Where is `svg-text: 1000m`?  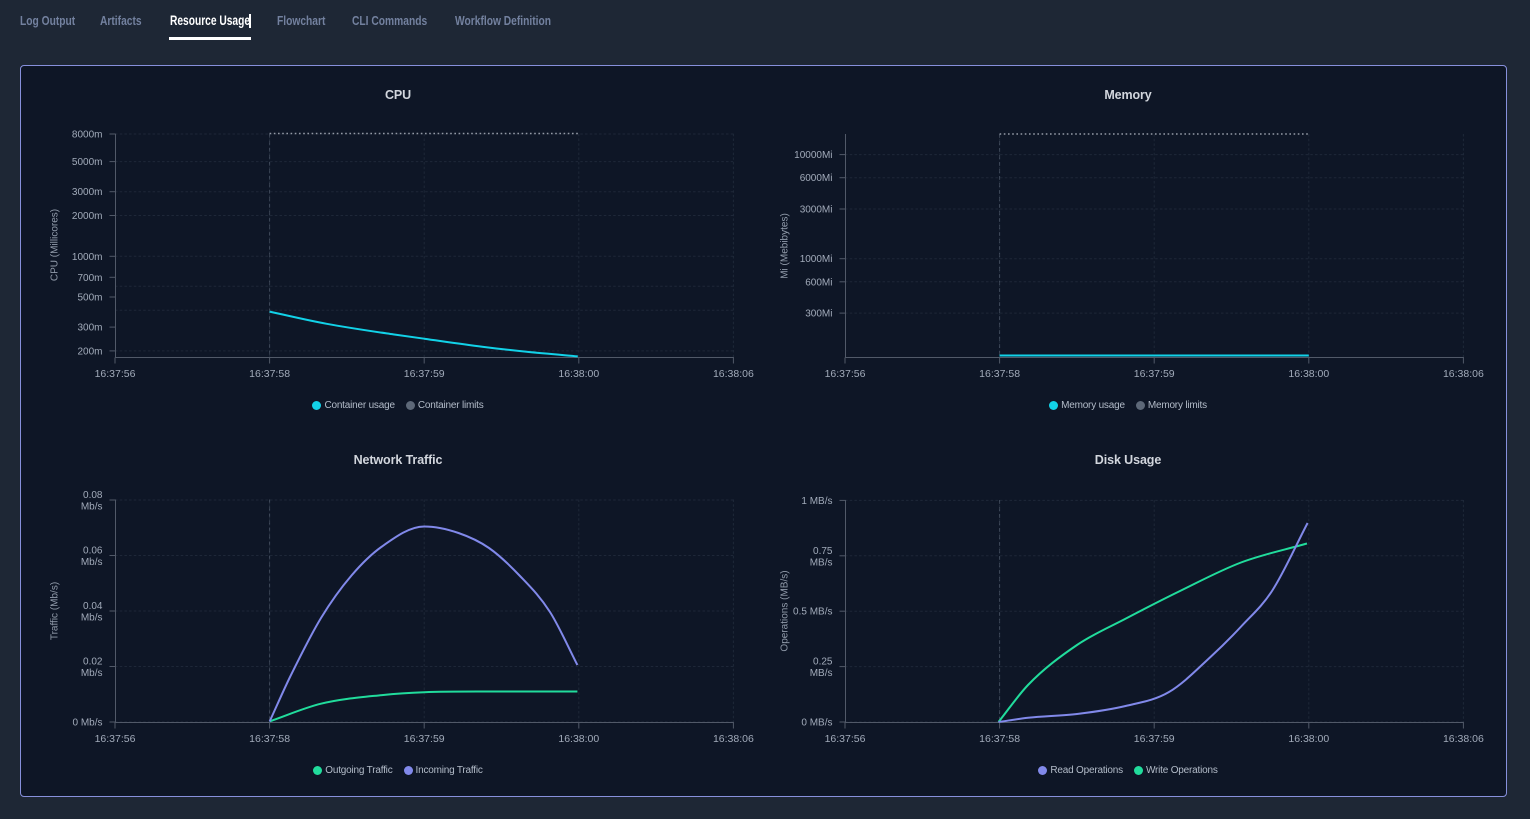
svg-text: 1000m is located at coordinates (87, 257).